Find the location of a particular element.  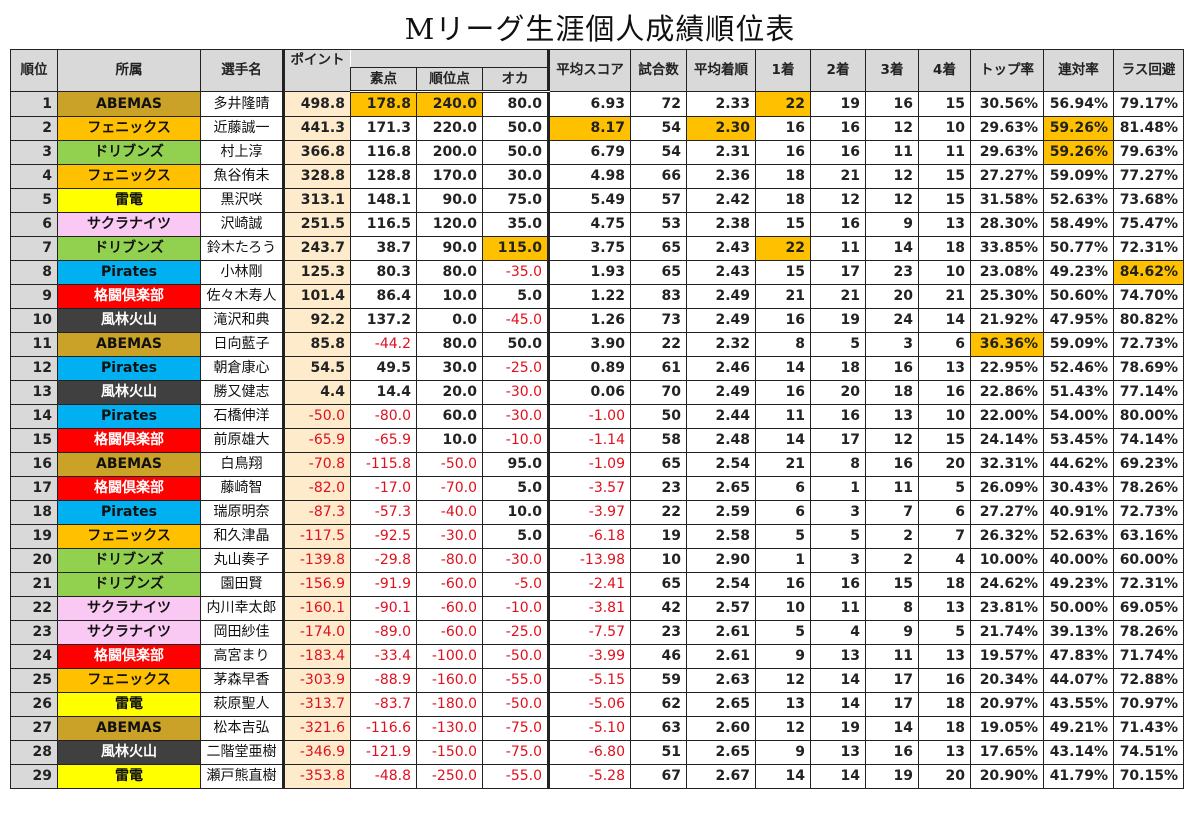

fourth-place-cell: 5 is located at coordinates (944, 488).